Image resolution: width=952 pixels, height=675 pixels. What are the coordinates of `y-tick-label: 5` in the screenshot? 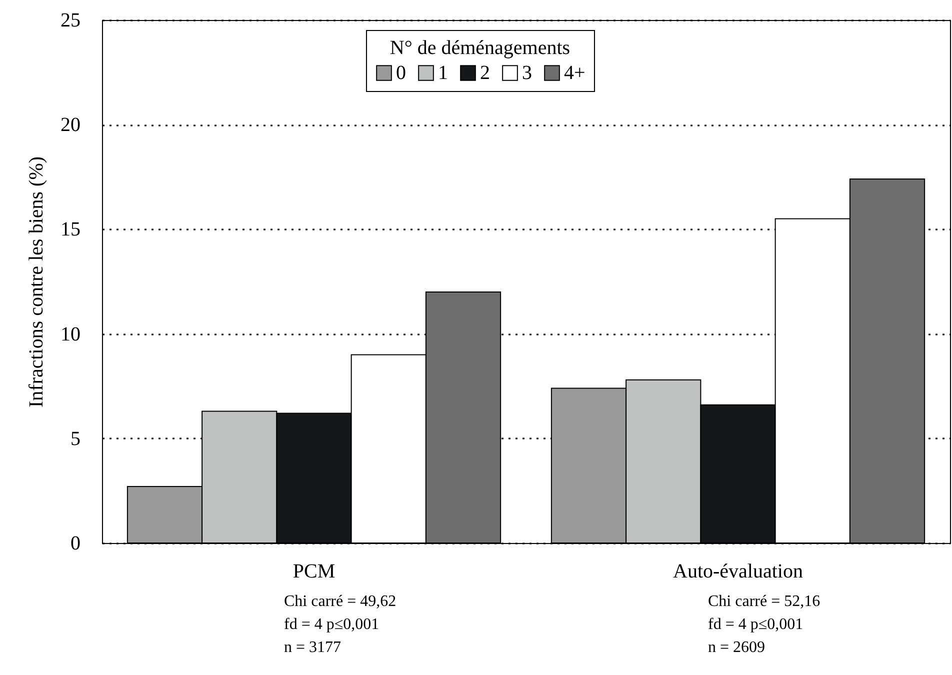 It's located at (75, 439).